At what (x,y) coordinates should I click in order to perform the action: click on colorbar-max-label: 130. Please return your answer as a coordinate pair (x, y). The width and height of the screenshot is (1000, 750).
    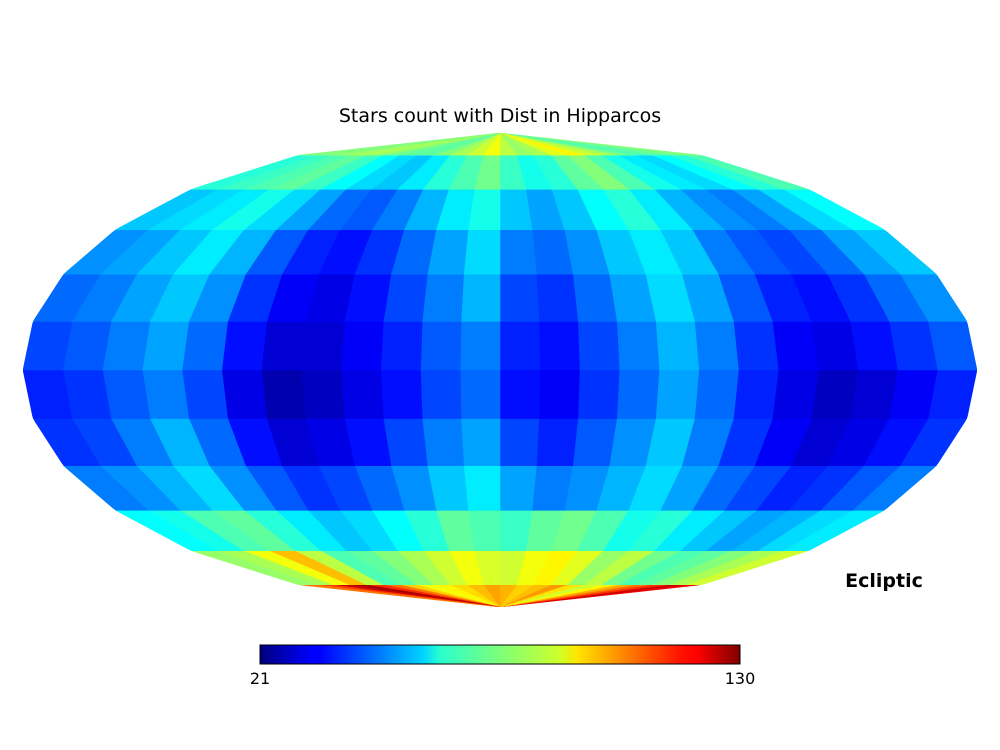
    Looking at the image, I should click on (740, 678).